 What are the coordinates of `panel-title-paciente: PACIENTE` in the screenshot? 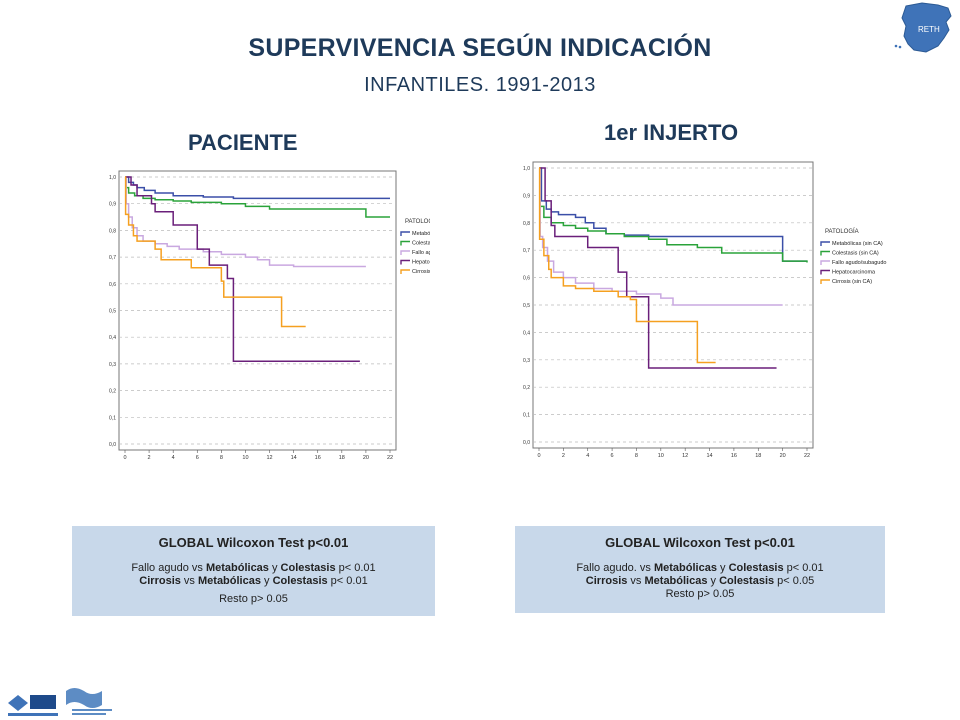 It's located at (243, 142).